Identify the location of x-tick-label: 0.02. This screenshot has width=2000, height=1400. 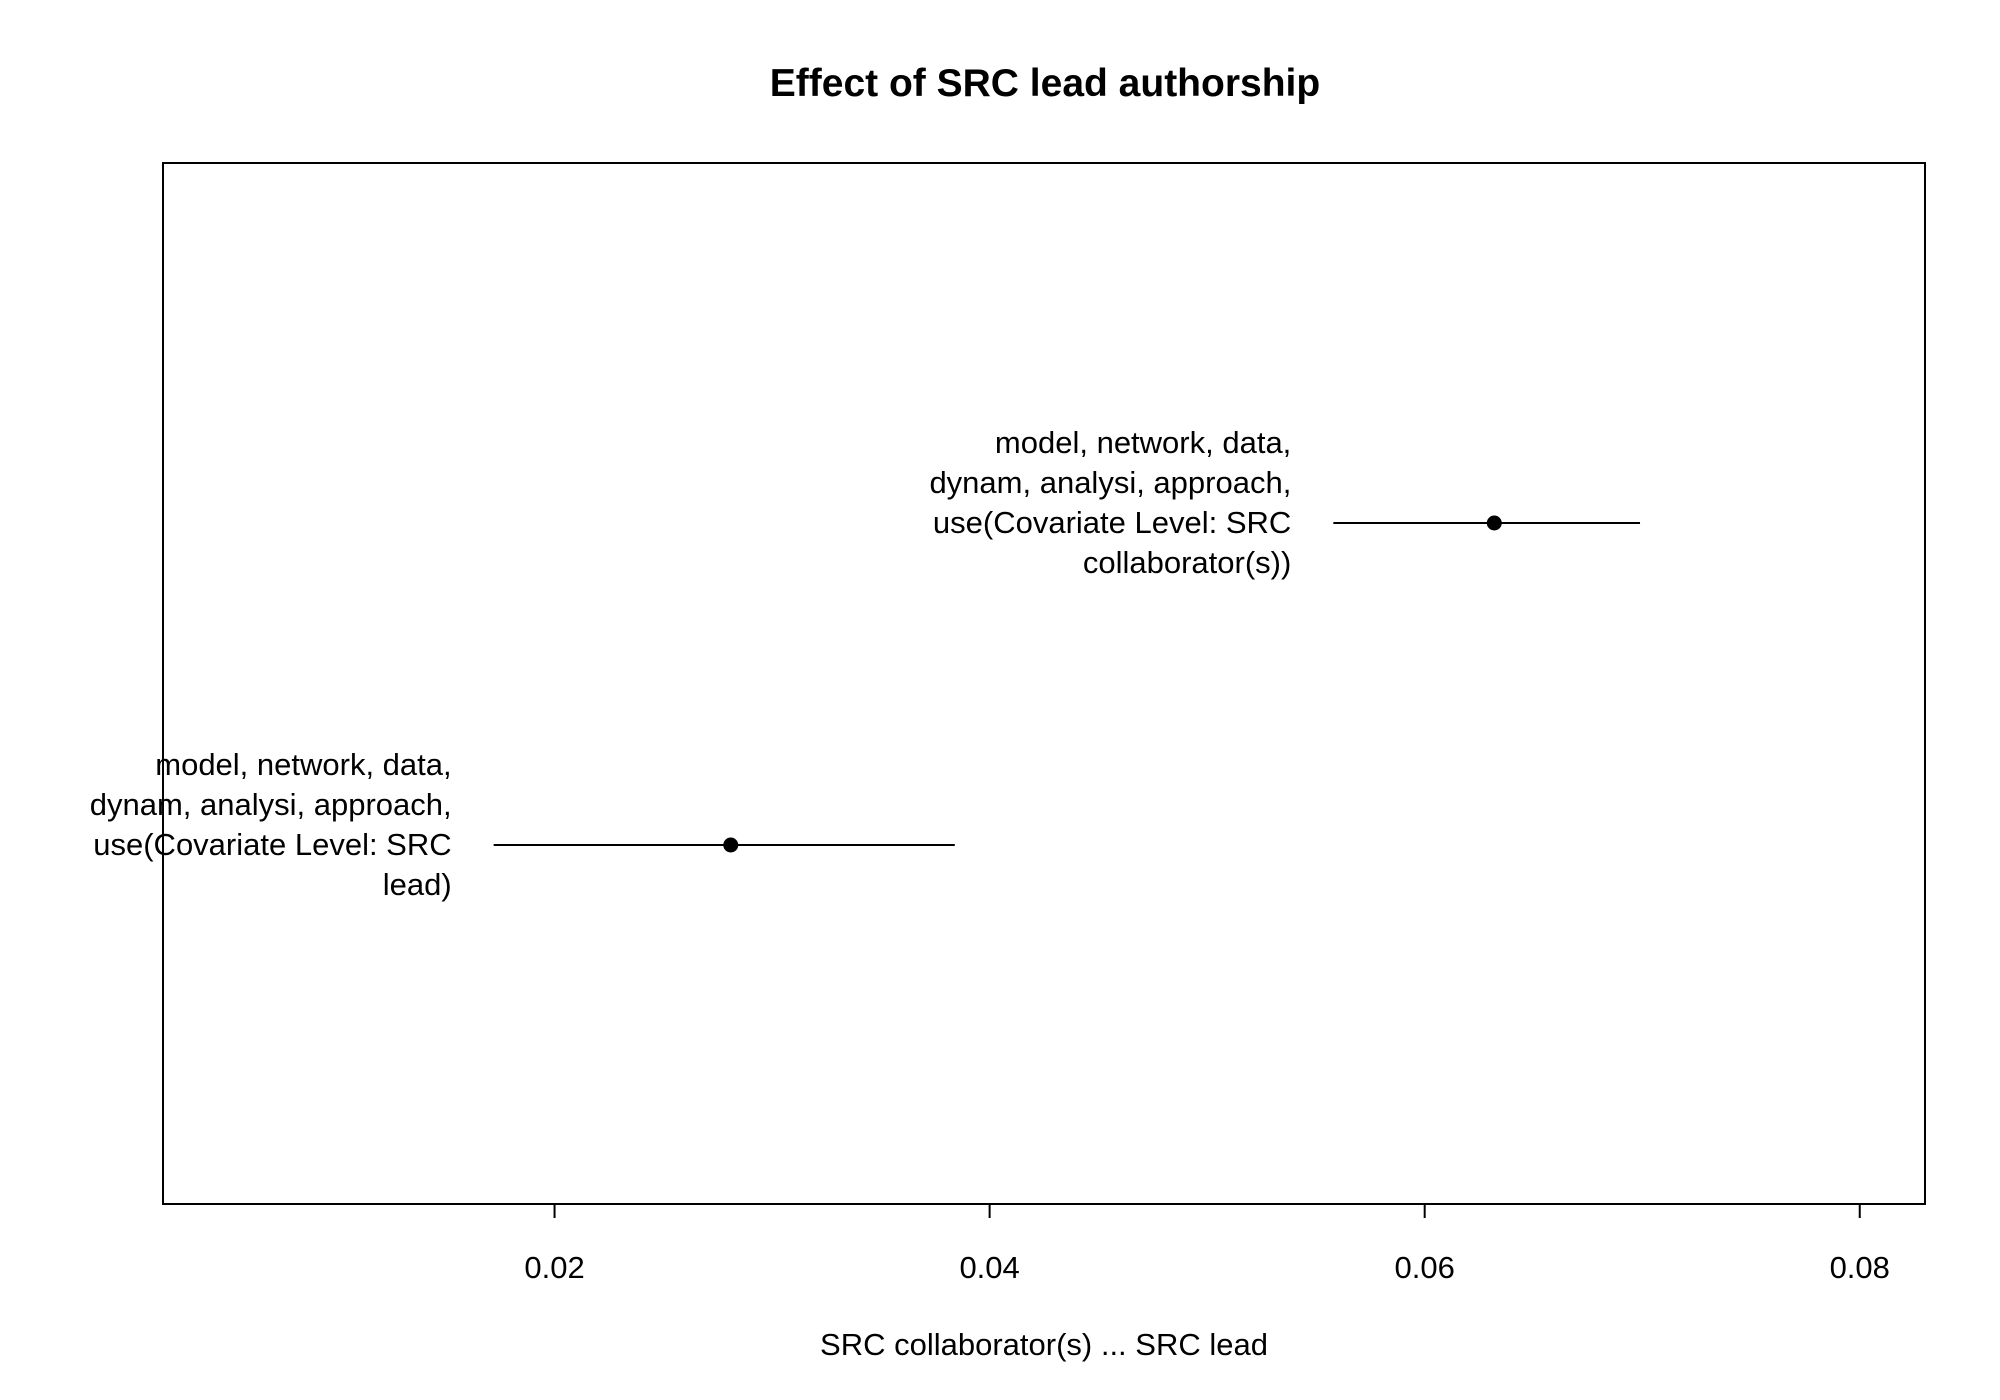
(554, 1267).